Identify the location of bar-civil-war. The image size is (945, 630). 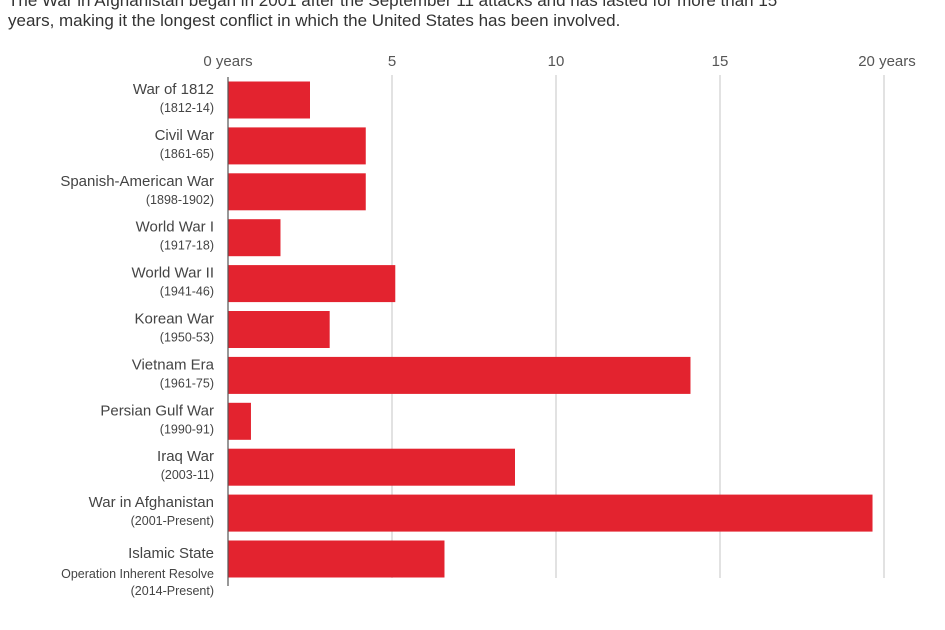
(297, 146).